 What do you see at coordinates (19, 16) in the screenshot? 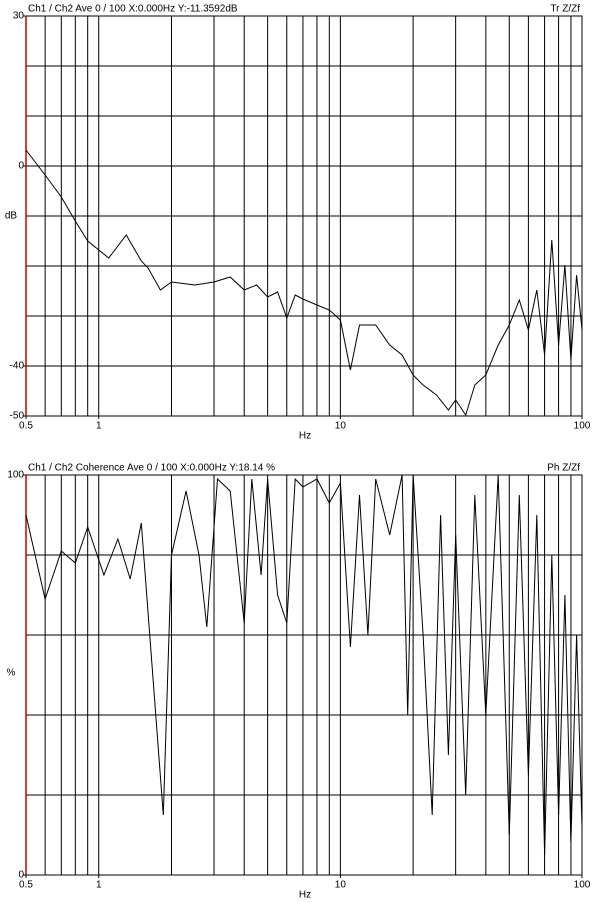
I see `y-tick-label: 30` at bounding box center [19, 16].